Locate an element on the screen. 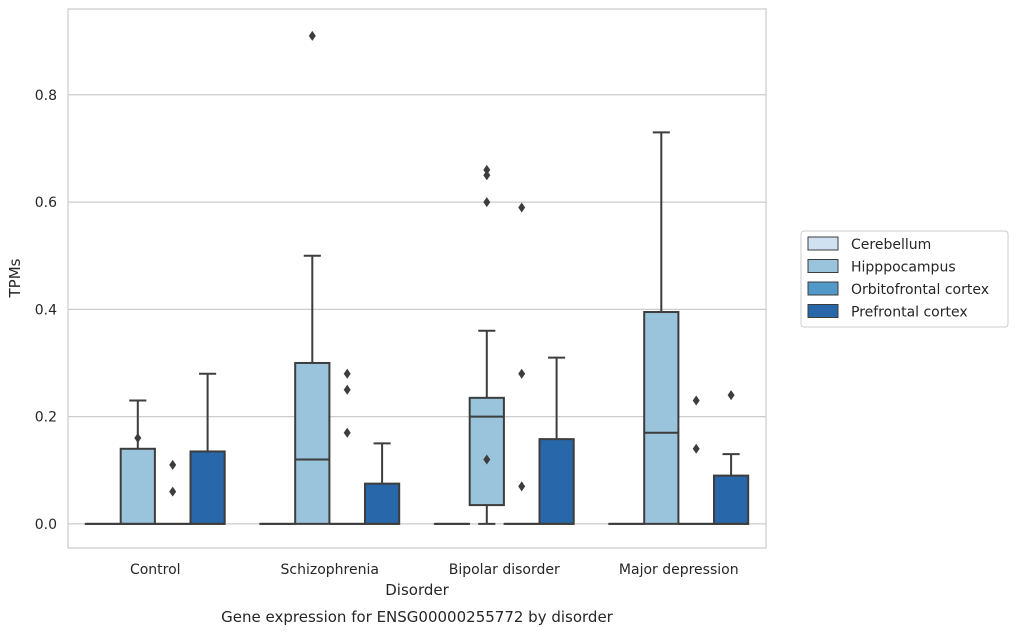 This screenshot has height=634, width=1018. x-tick-label: Bipolar disorder is located at coordinates (504, 570).